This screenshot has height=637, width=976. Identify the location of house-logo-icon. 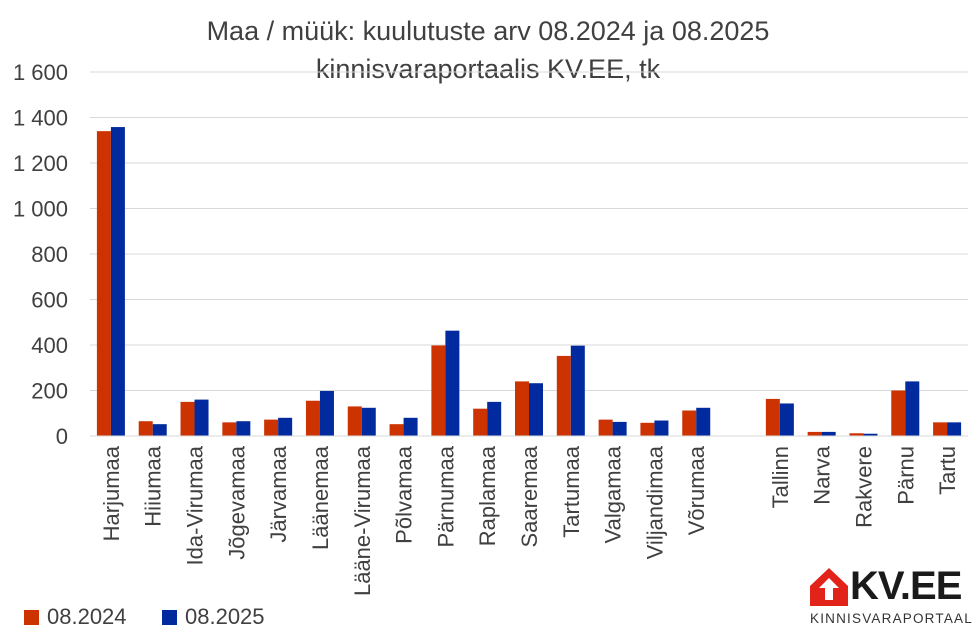
(829, 587).